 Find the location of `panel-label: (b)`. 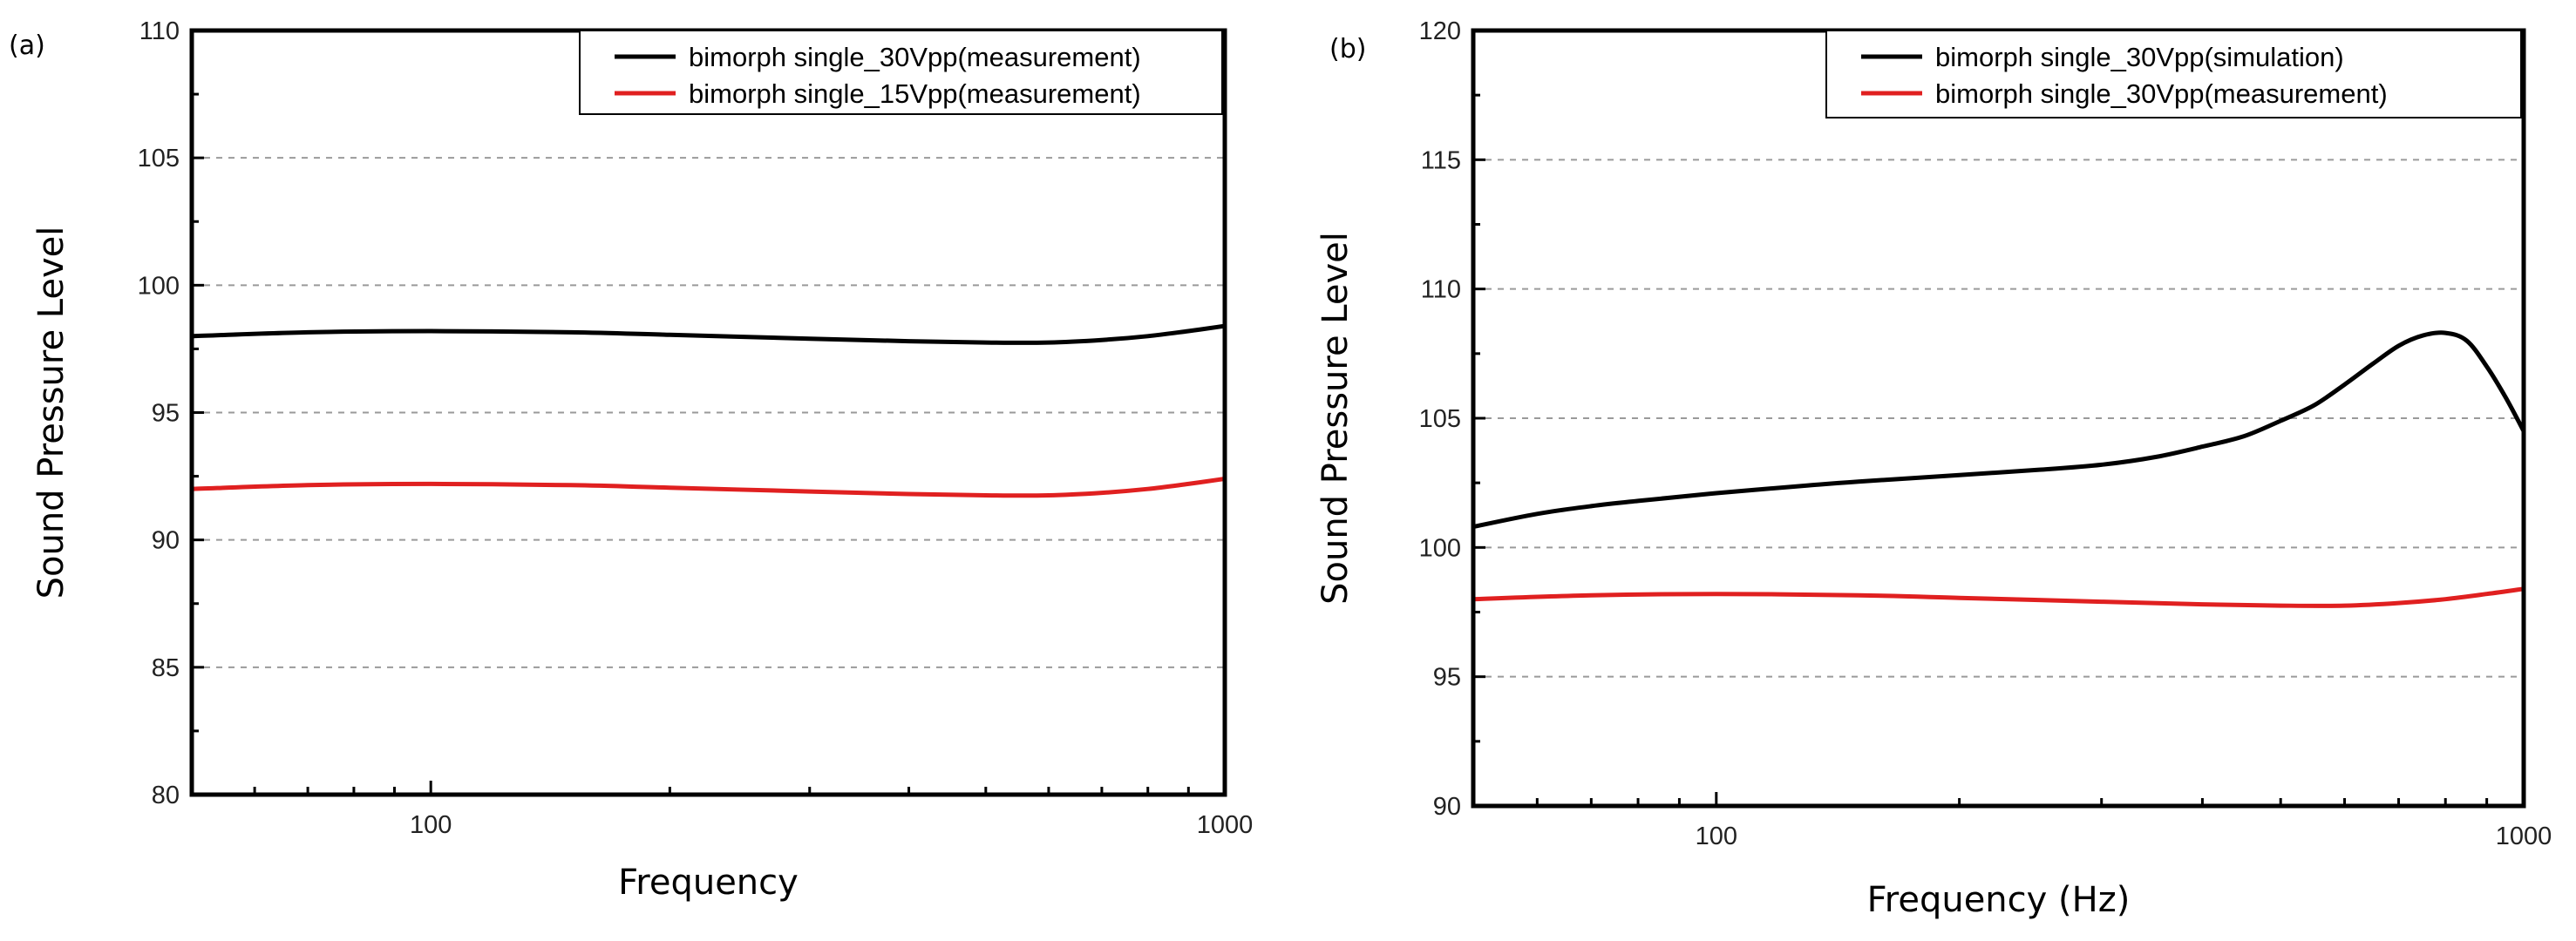

panel-label: (b) is located at coordinates (1347, 49).